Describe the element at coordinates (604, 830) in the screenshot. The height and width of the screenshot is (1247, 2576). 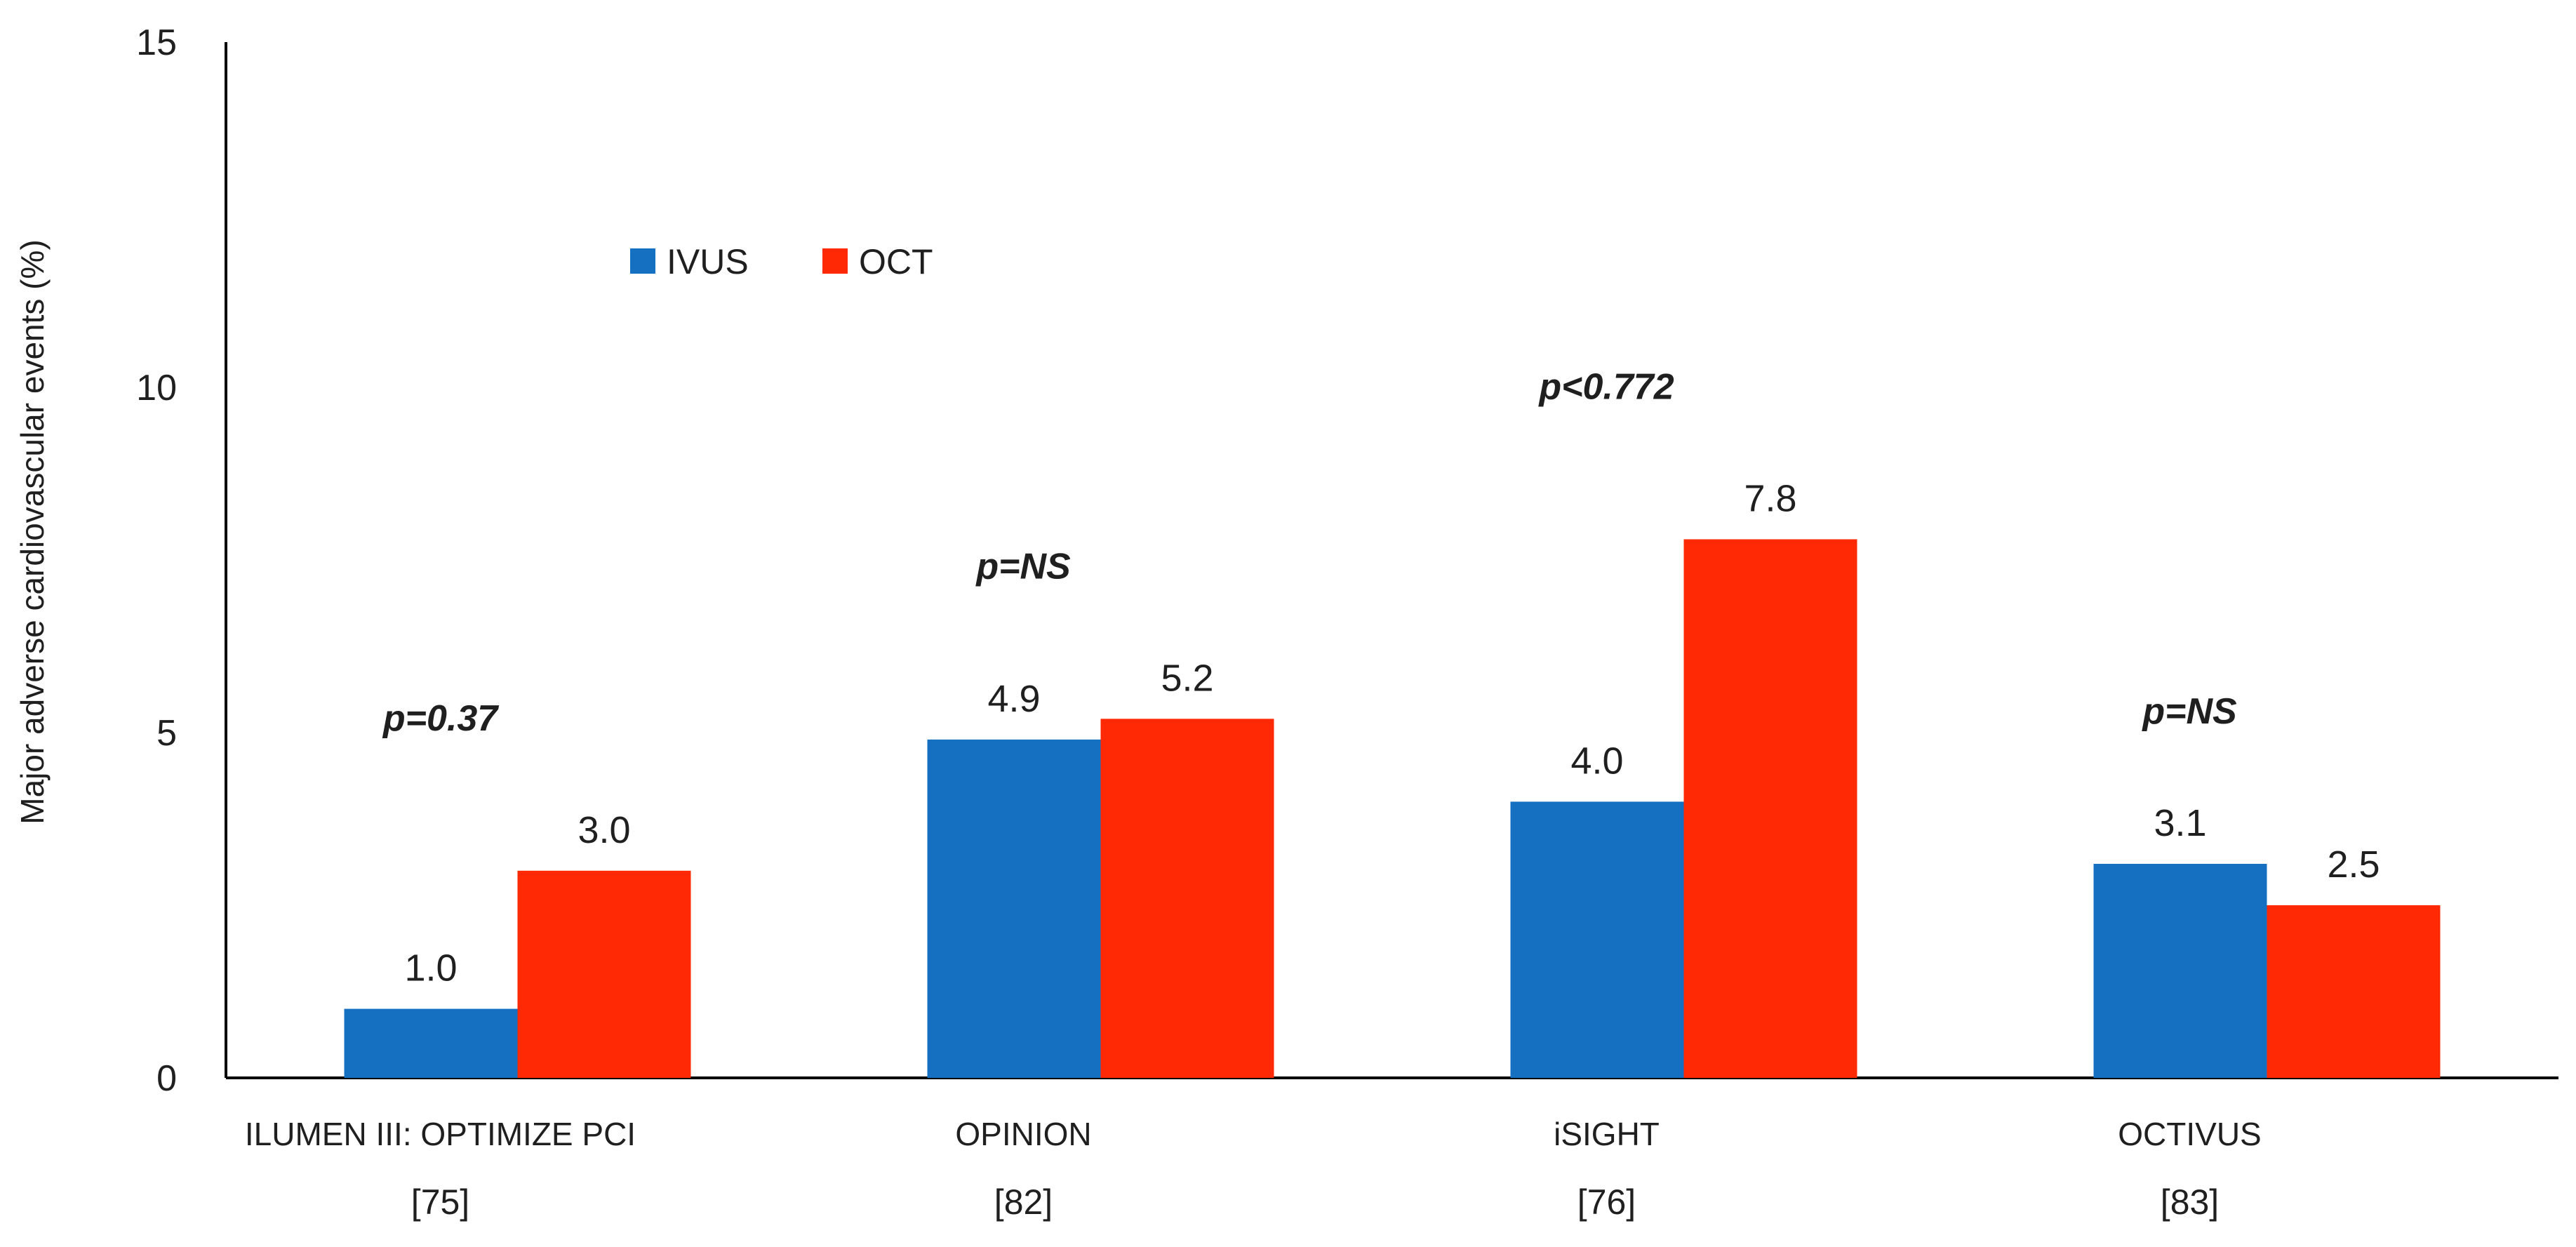
I see `data-label: 3.0` at that location.